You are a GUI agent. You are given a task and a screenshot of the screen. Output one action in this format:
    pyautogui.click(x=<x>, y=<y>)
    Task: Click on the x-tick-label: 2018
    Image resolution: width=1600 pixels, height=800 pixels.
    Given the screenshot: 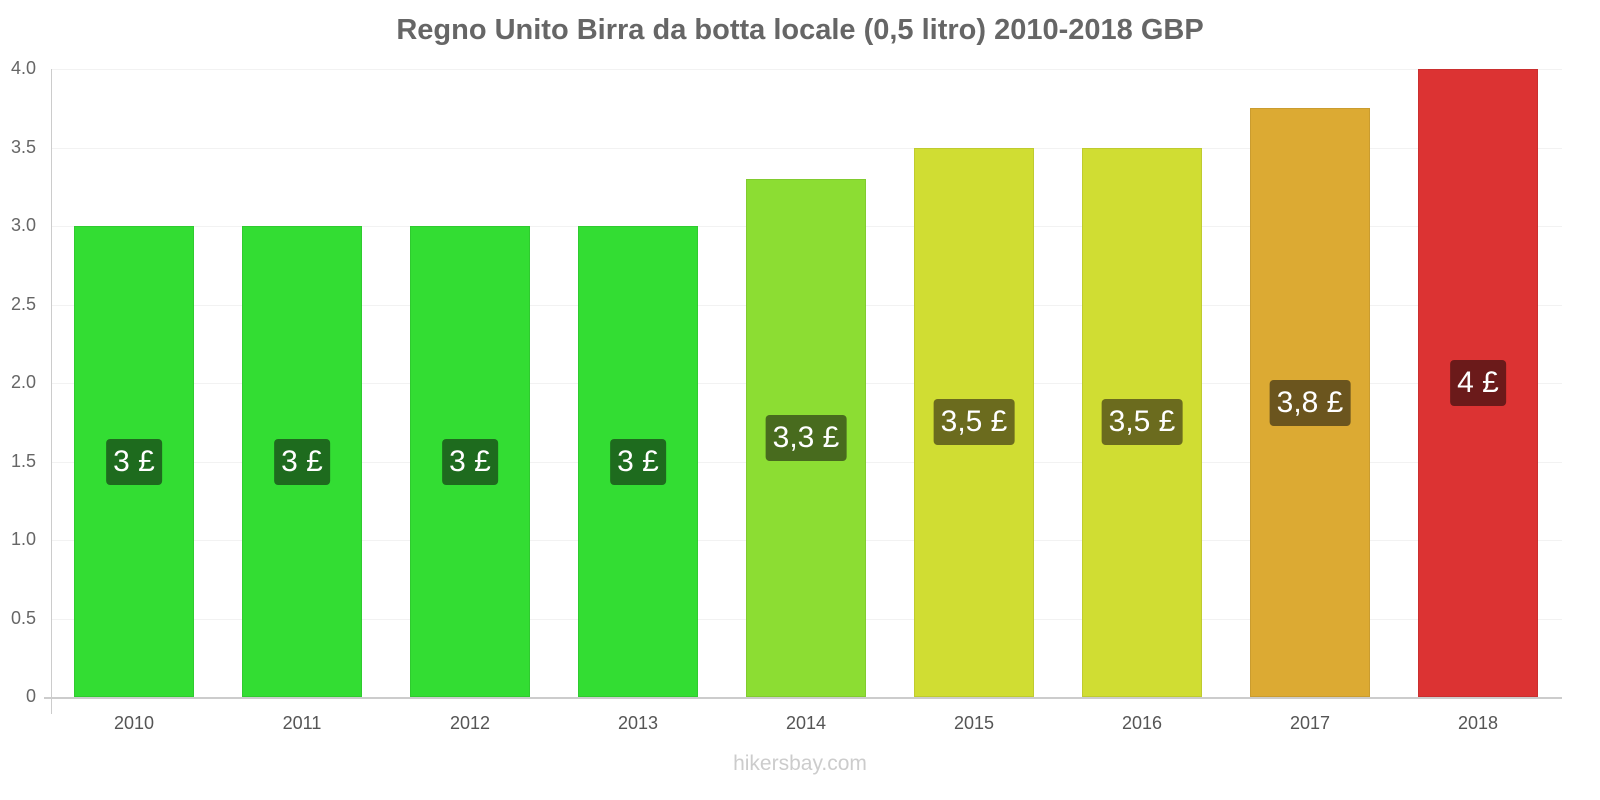 What is the action you would take?
    pyautogui.click(x=1478, y=723)
    